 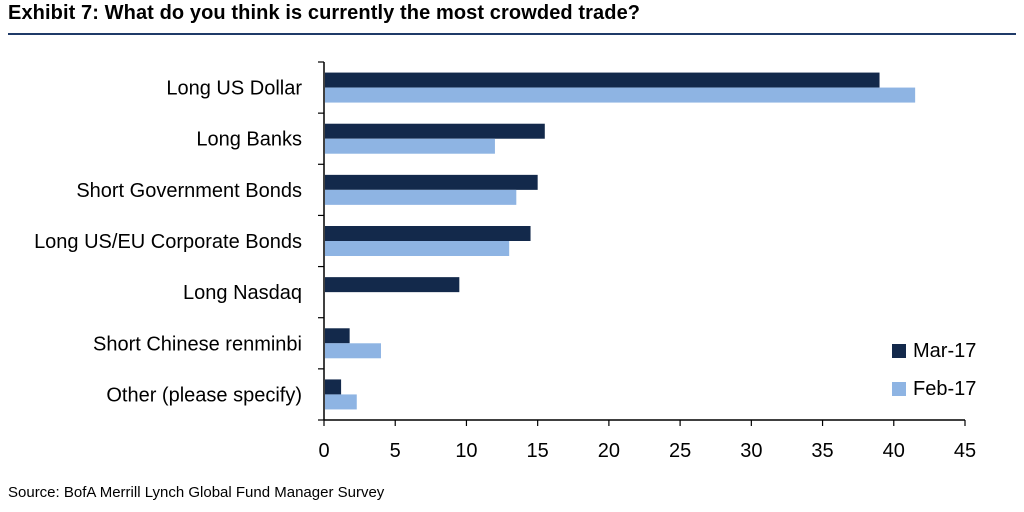 I want to click on legend-swatch-mar17, so click(x=899, y=351).